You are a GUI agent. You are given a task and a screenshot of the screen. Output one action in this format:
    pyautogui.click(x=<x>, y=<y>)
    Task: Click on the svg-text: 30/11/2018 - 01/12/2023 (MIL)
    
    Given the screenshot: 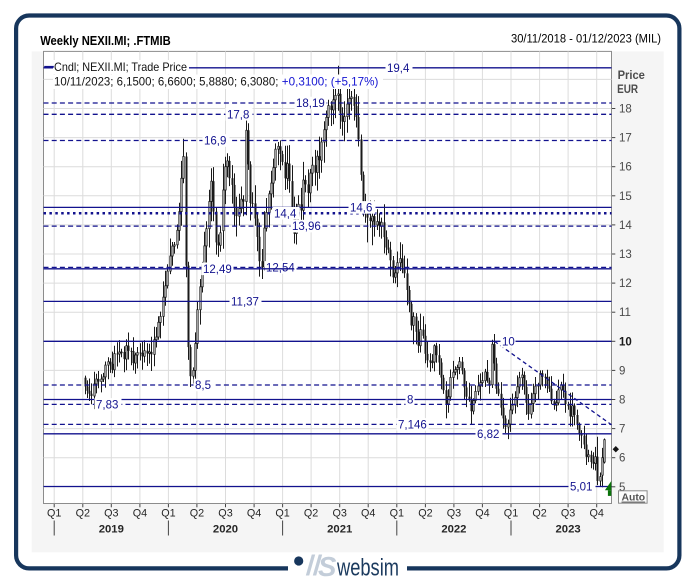 What is the action you would take?
    pyautogui.click(x=586, y=39)
    